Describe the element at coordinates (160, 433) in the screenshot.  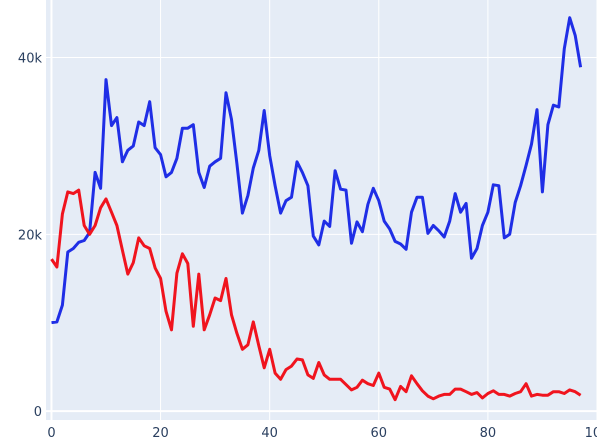
I see `x-tick-label: 20` at that location.